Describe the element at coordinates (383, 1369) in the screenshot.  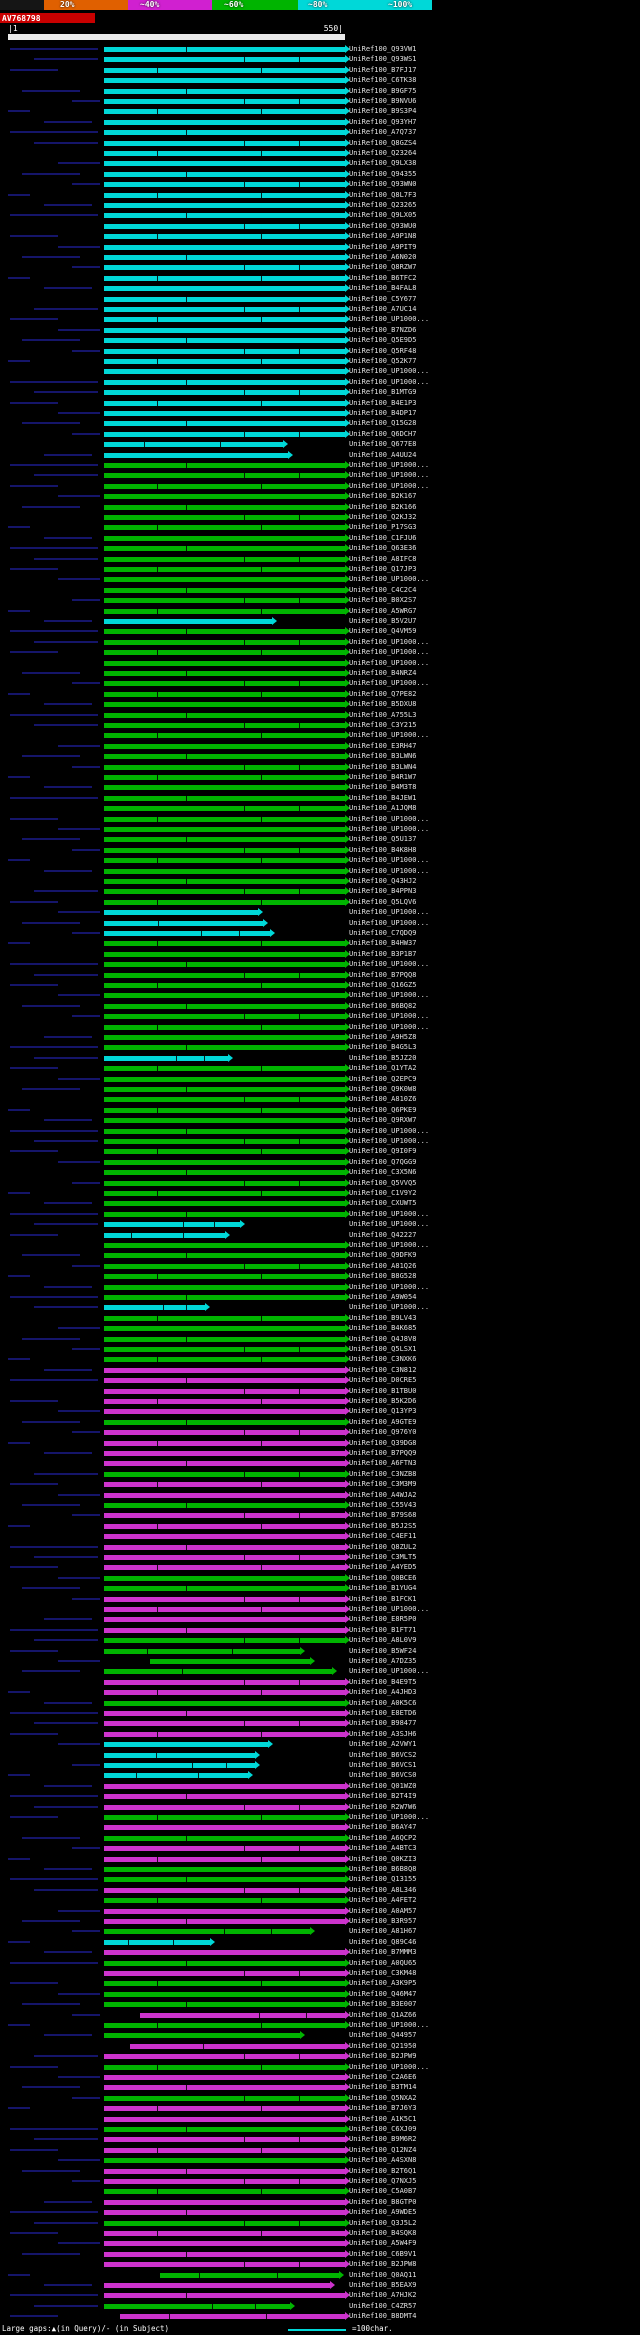
I see `hit-label: UniRef100_C3N812` at that location.